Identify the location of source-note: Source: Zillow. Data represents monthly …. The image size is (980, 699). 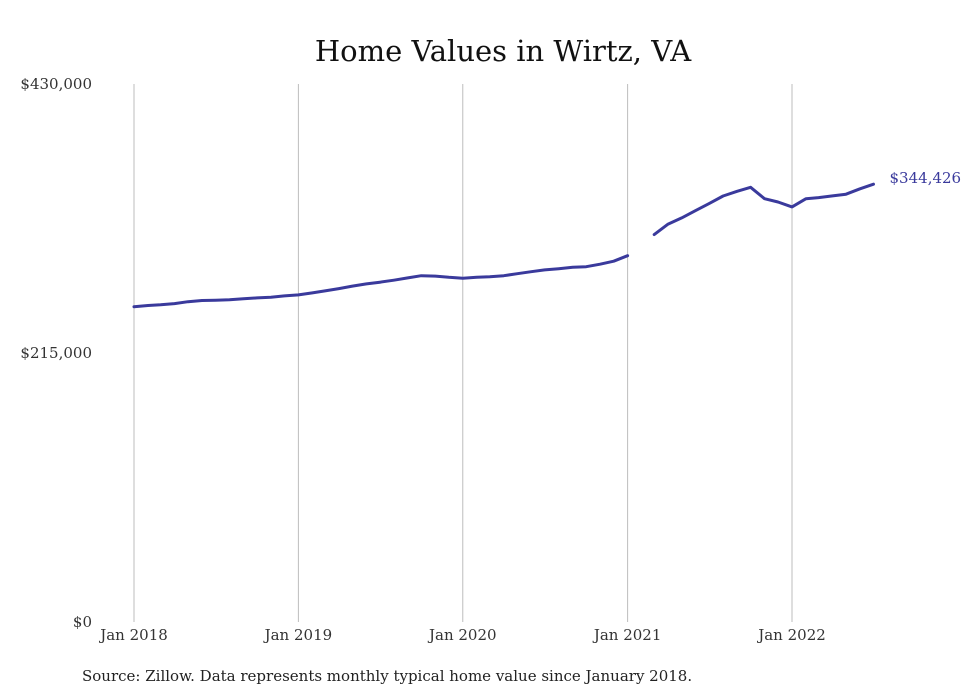
(387, 676).